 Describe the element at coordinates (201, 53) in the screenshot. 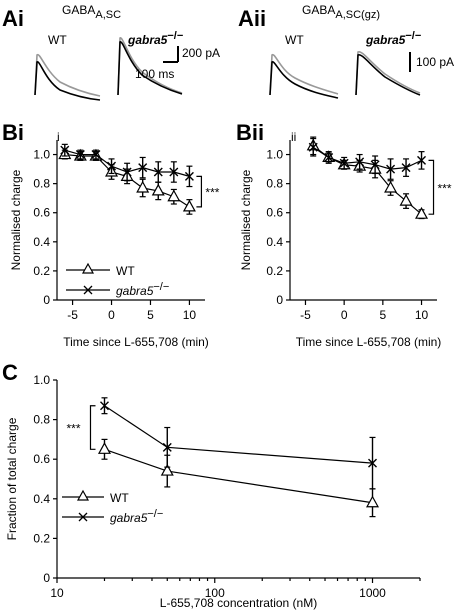

I see `ai-scale-y-label: 200 pA` at that location.